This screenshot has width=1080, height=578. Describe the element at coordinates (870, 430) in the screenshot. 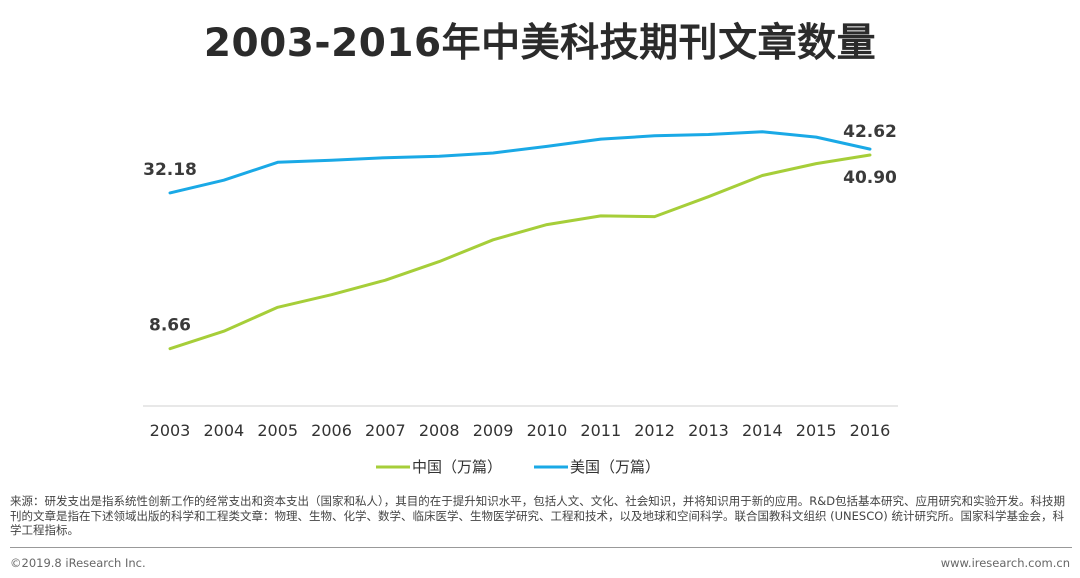

I see `x-tick-label: 2016` at that location.